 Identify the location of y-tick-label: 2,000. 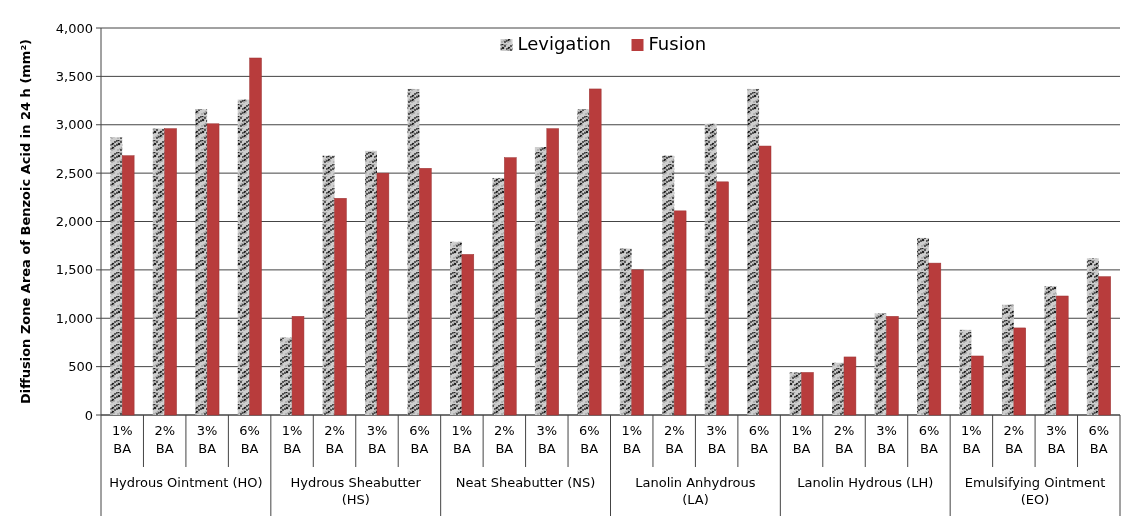
(74, 222).